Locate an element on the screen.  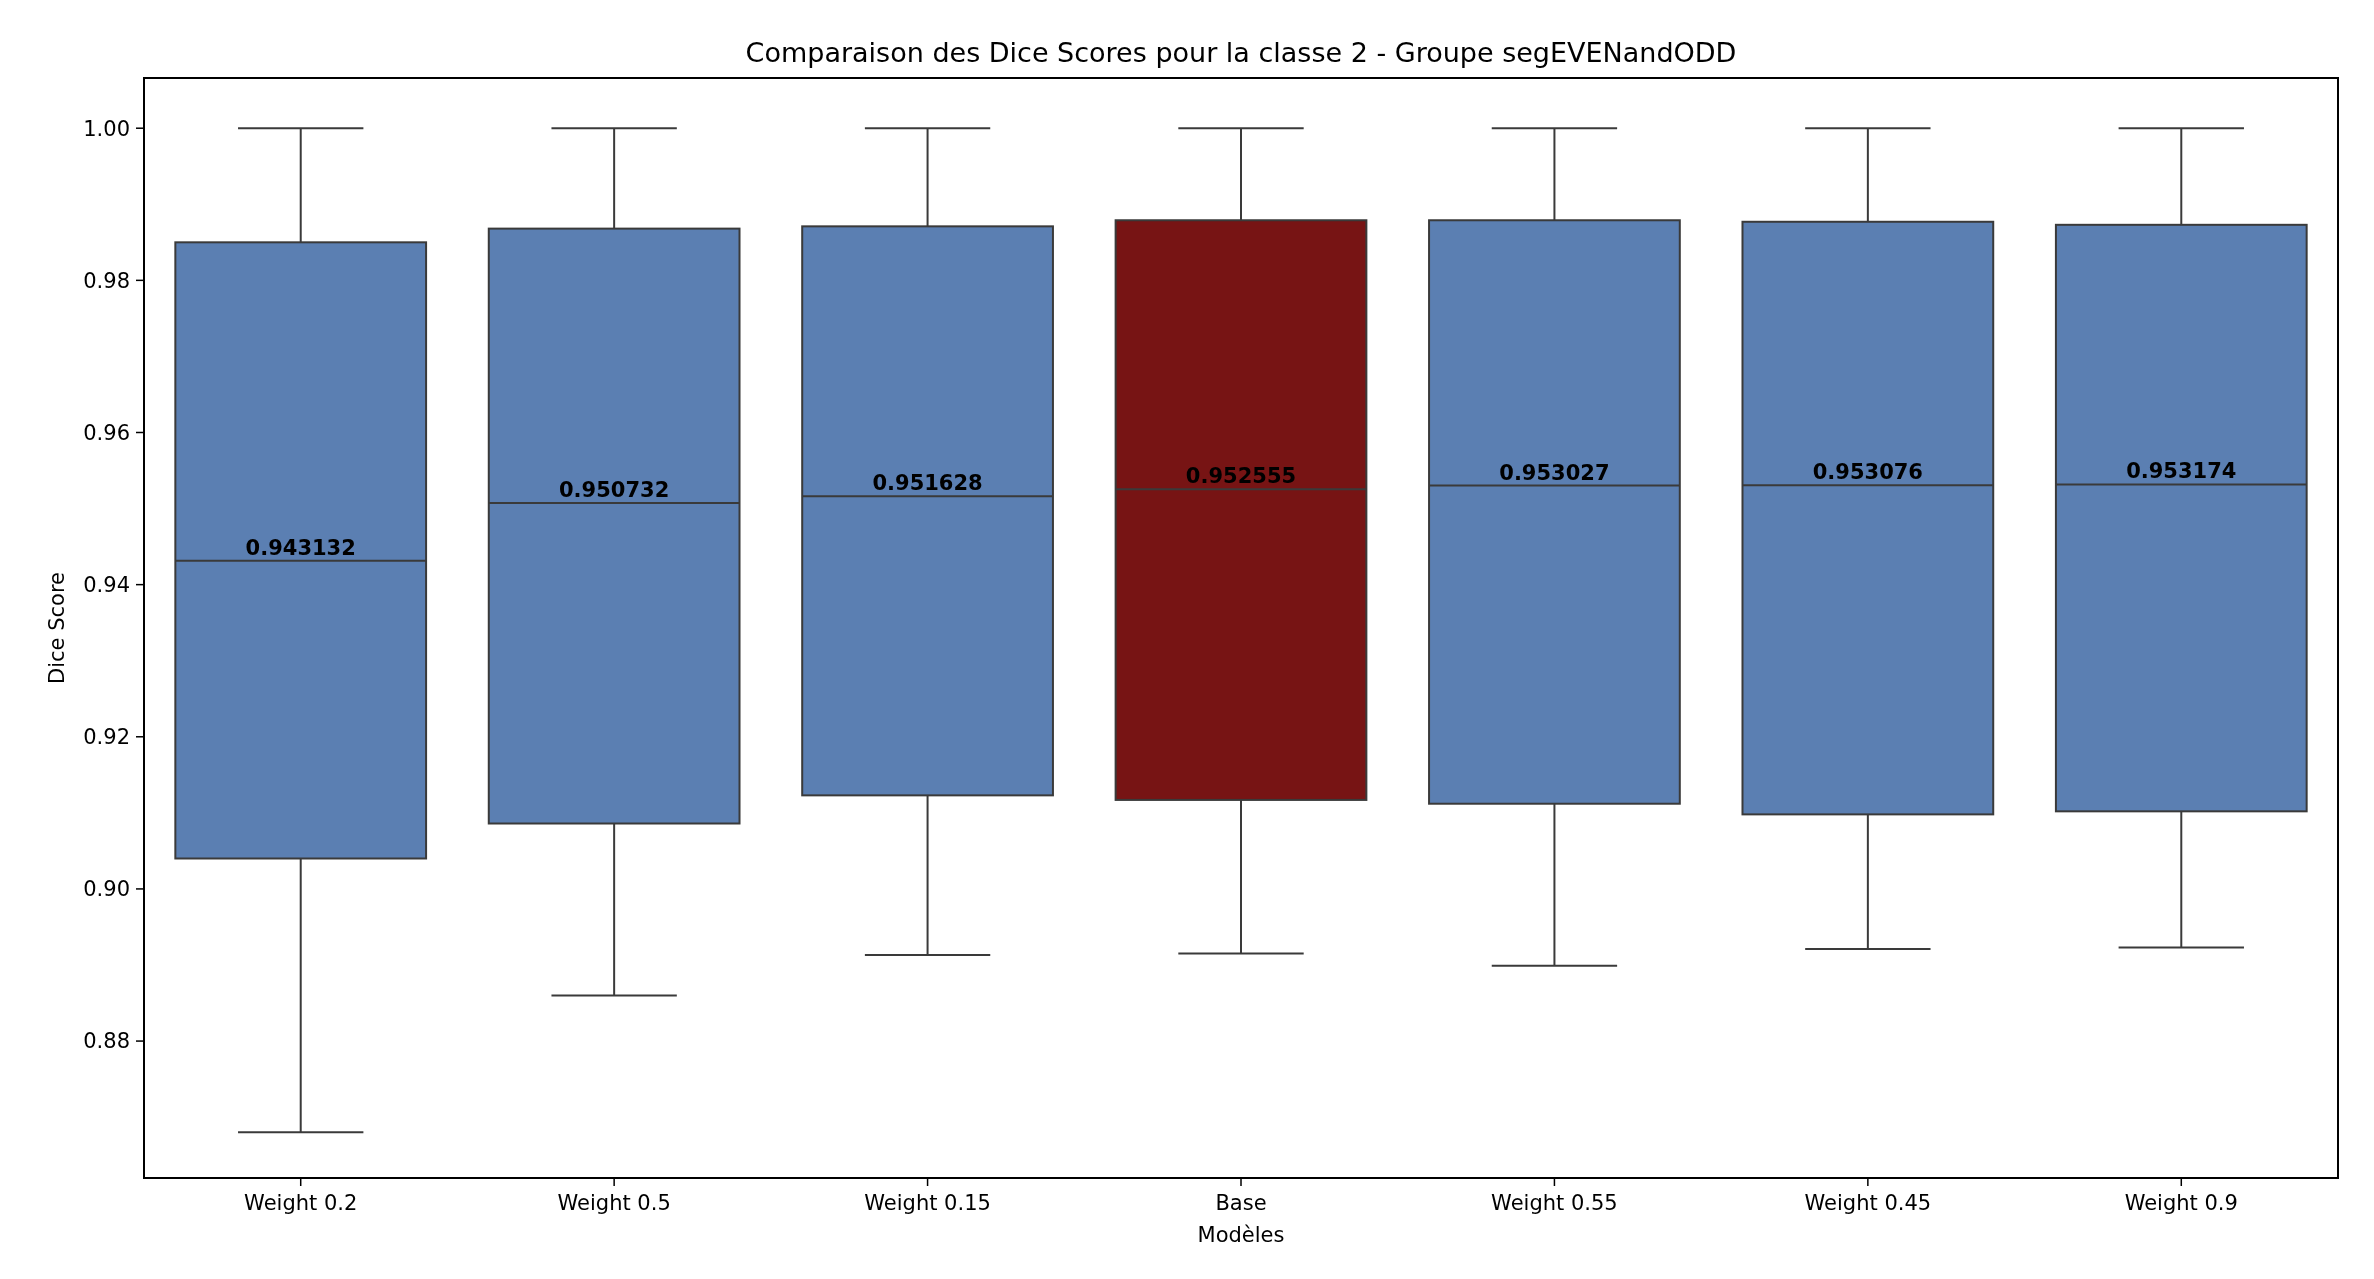
x-tick-label: Weight 0.5 is located at coordinates (614, 1203).